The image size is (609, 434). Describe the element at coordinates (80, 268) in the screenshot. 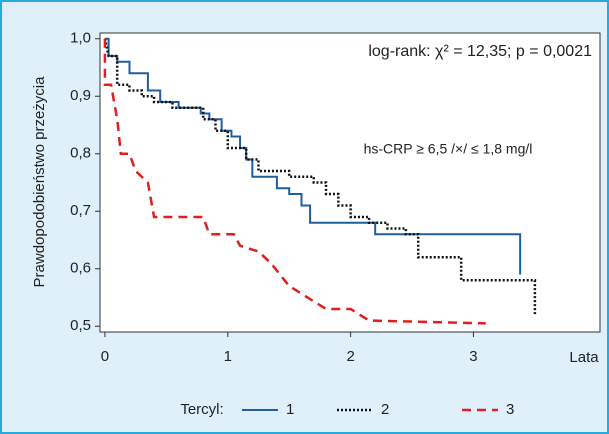

I see `y-tick-label: 0,6` at that location.